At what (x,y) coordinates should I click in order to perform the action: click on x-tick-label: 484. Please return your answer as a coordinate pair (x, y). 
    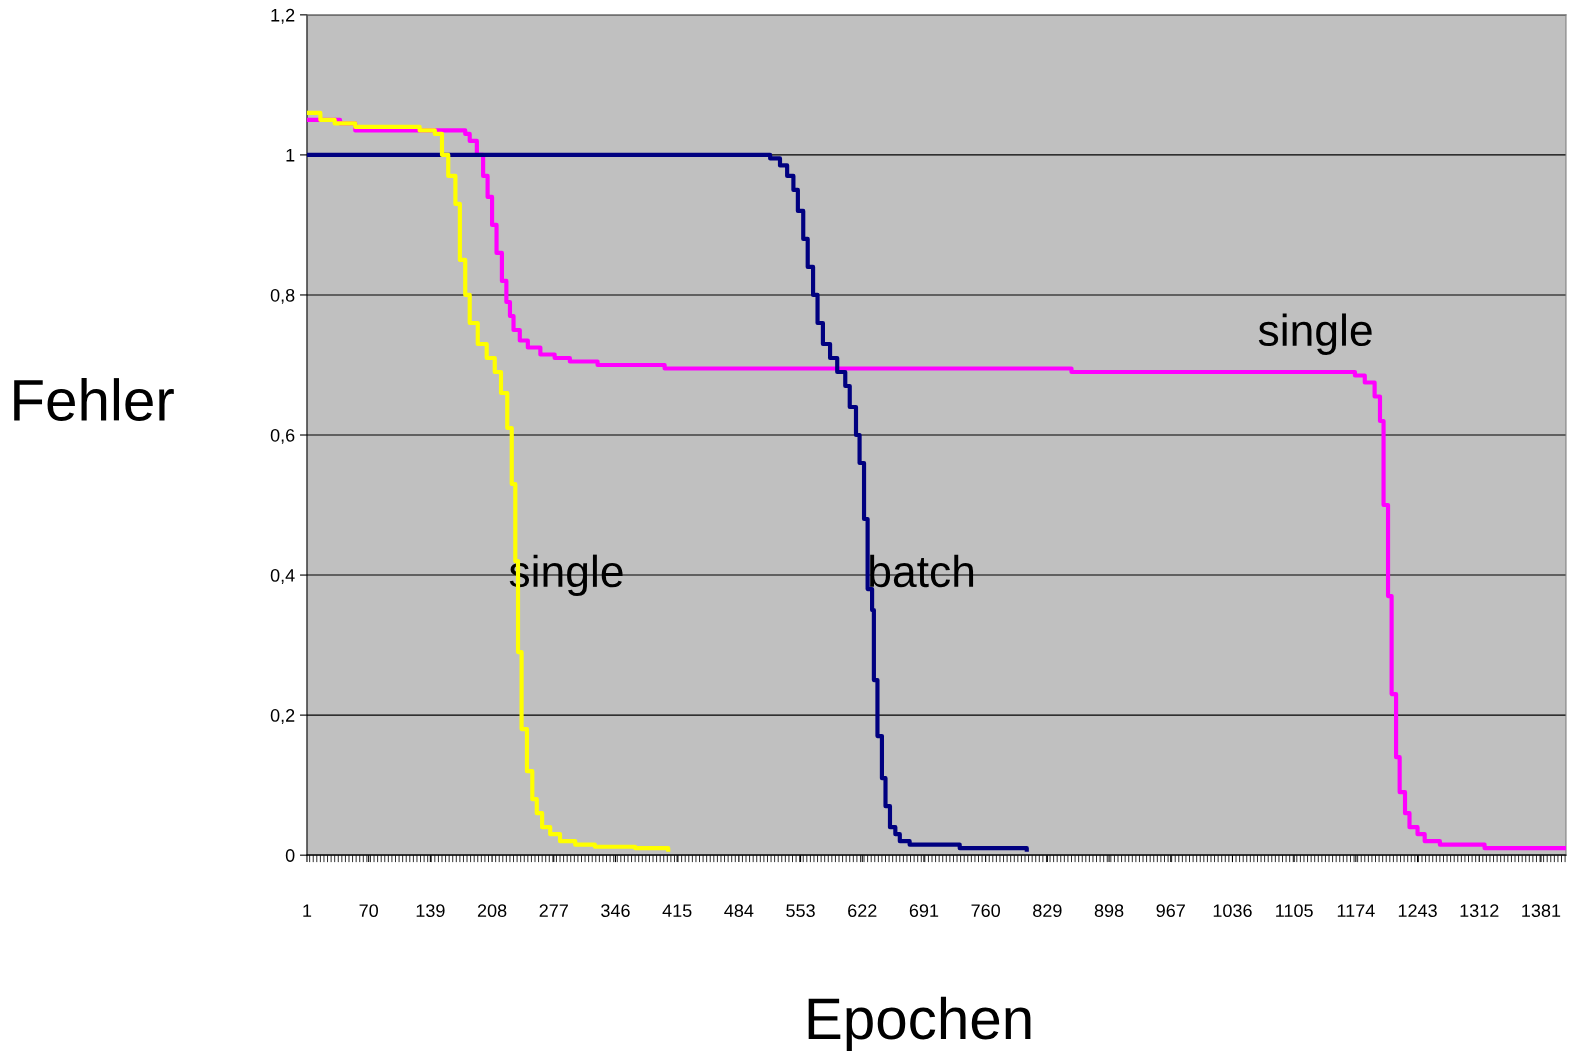
    Looking at the image, I should click on (739, 911).